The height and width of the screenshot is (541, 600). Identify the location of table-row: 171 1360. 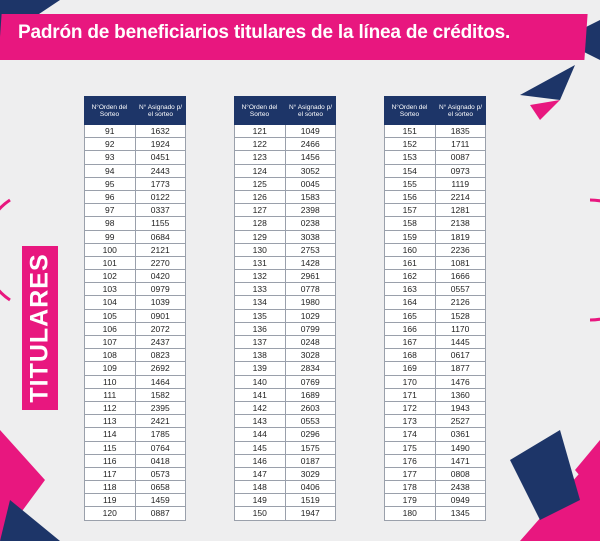
(435, 395).